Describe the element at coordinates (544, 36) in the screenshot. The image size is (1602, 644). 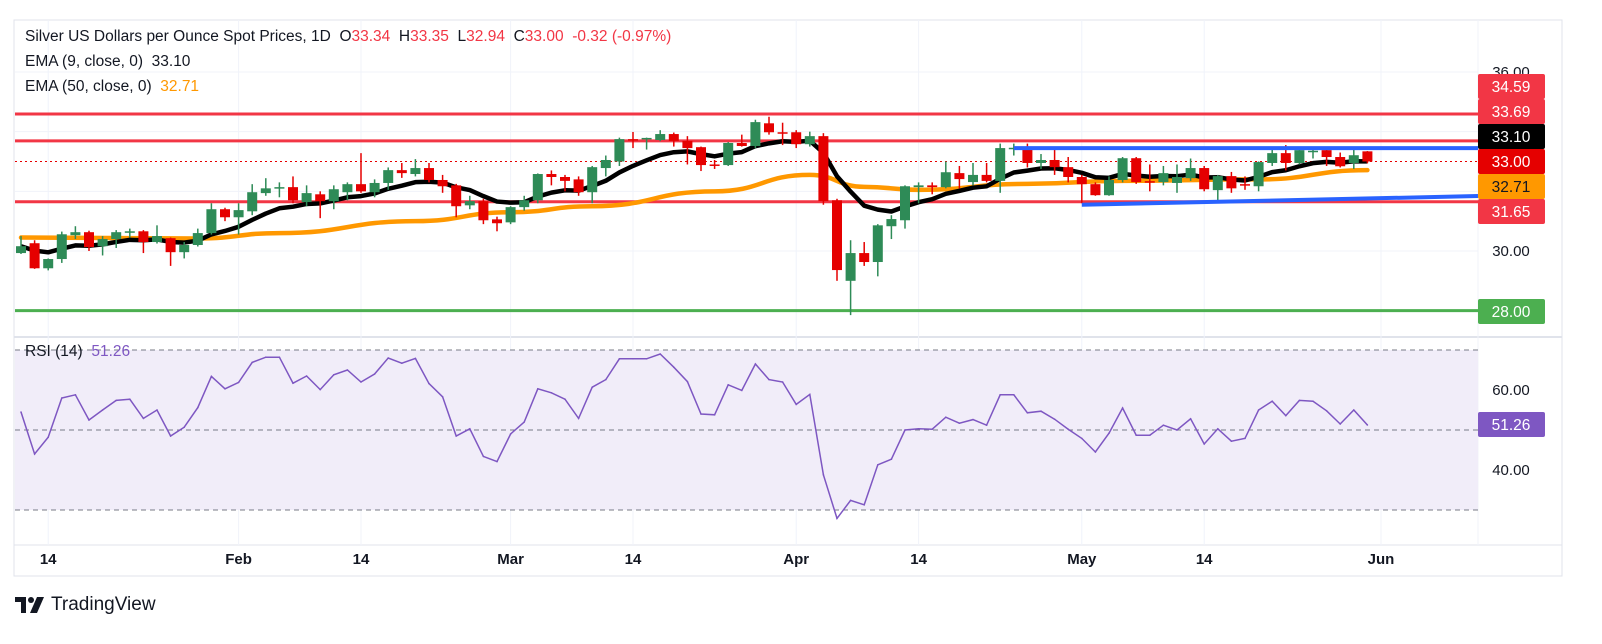
I see `close-value: 33.00` at that location.